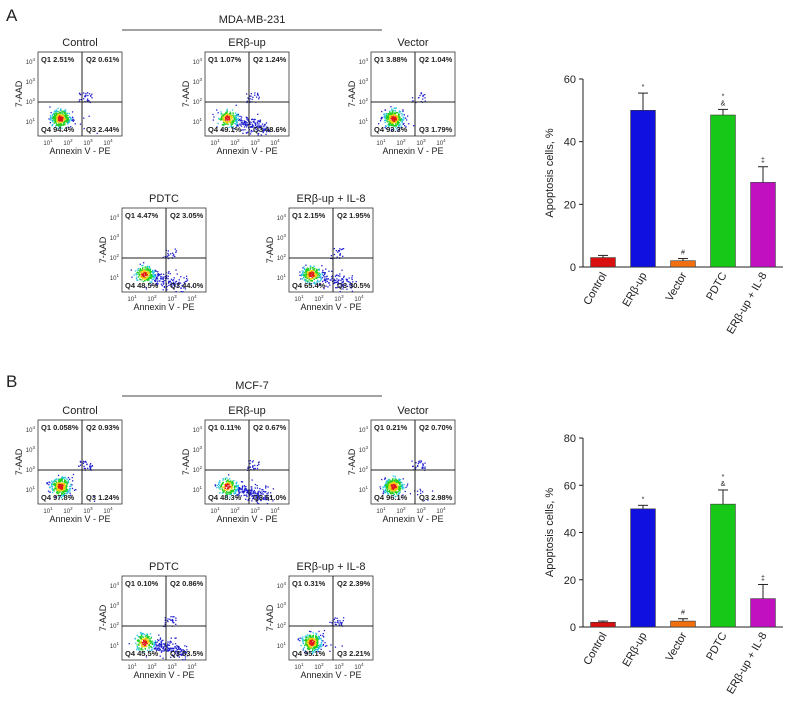 This screenshot has width=794, height=717. What do you see at coordinates (354, 653) in the screenshot?
I see `quadrant-label-q3: Q3 2.21%` at bounding box center [354, 653].